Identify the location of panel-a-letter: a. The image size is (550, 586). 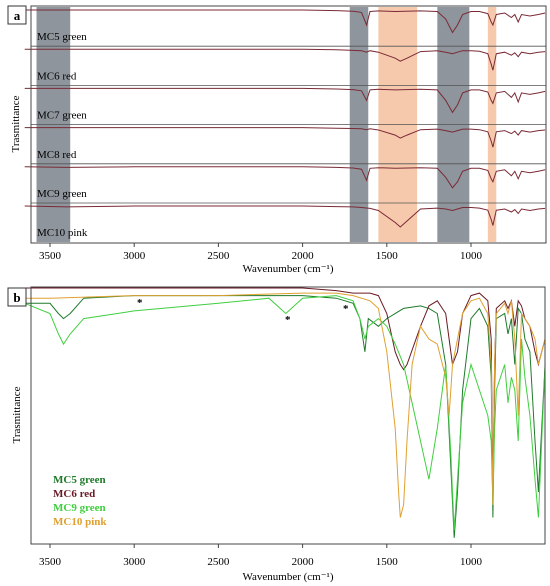
(17, 15).